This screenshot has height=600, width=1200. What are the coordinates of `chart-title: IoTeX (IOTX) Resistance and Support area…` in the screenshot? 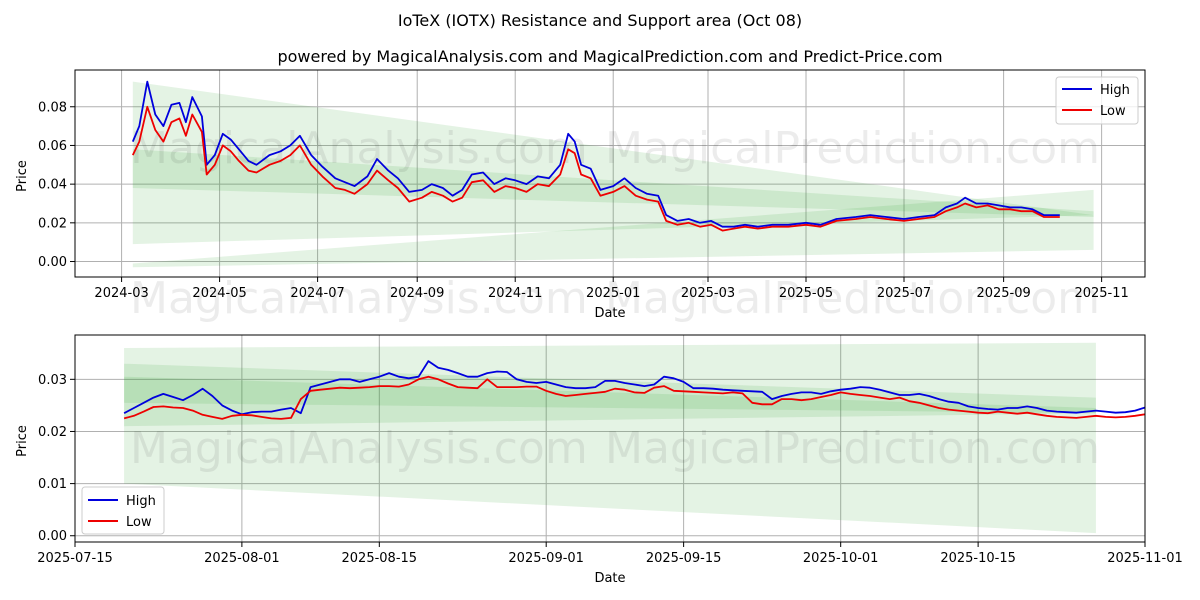 It's located at (600, 20).